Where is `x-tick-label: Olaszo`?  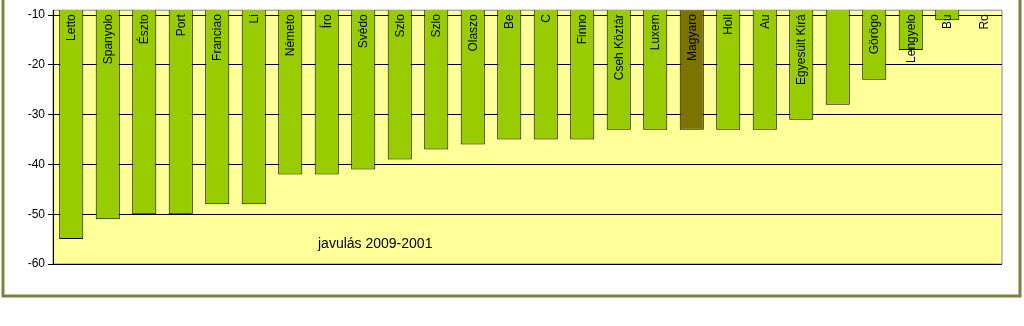 x-tick-label: Olaszo is located at coordinates (472, 32).